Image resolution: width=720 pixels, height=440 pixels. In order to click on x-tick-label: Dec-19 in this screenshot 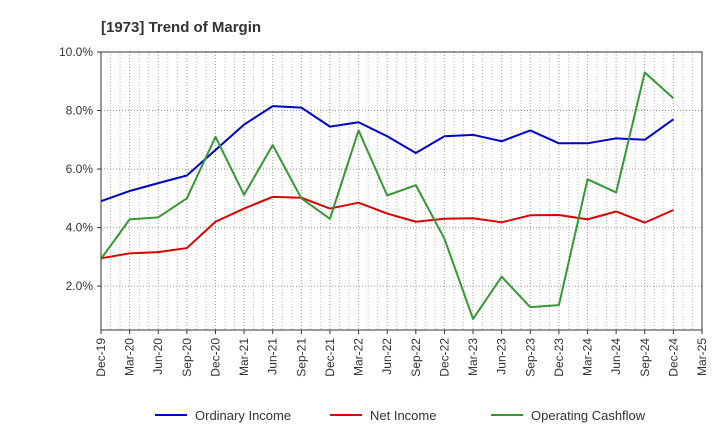, I will do `click(101, 357)`.